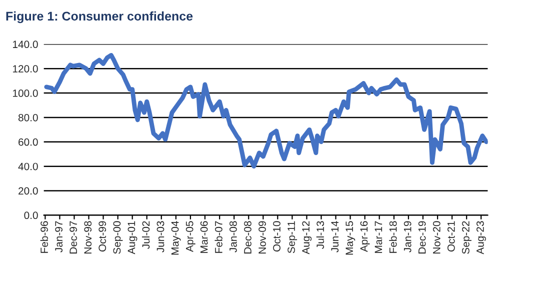  I want to click on y-tick-label: 20.0, so click(28, 191).